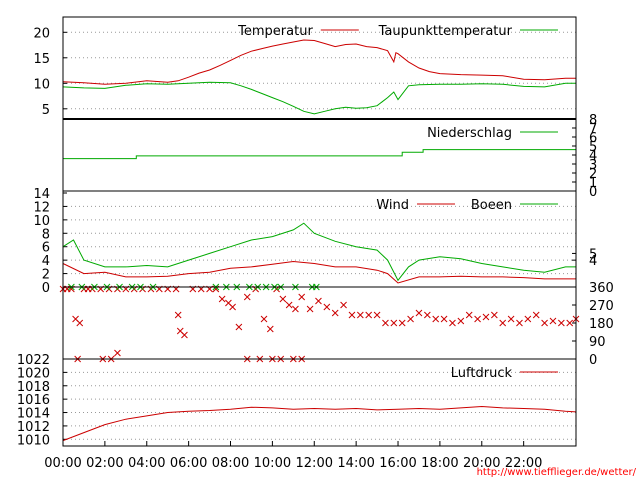  I want to click on y-tick-label-right: 90, so click(597, 342).